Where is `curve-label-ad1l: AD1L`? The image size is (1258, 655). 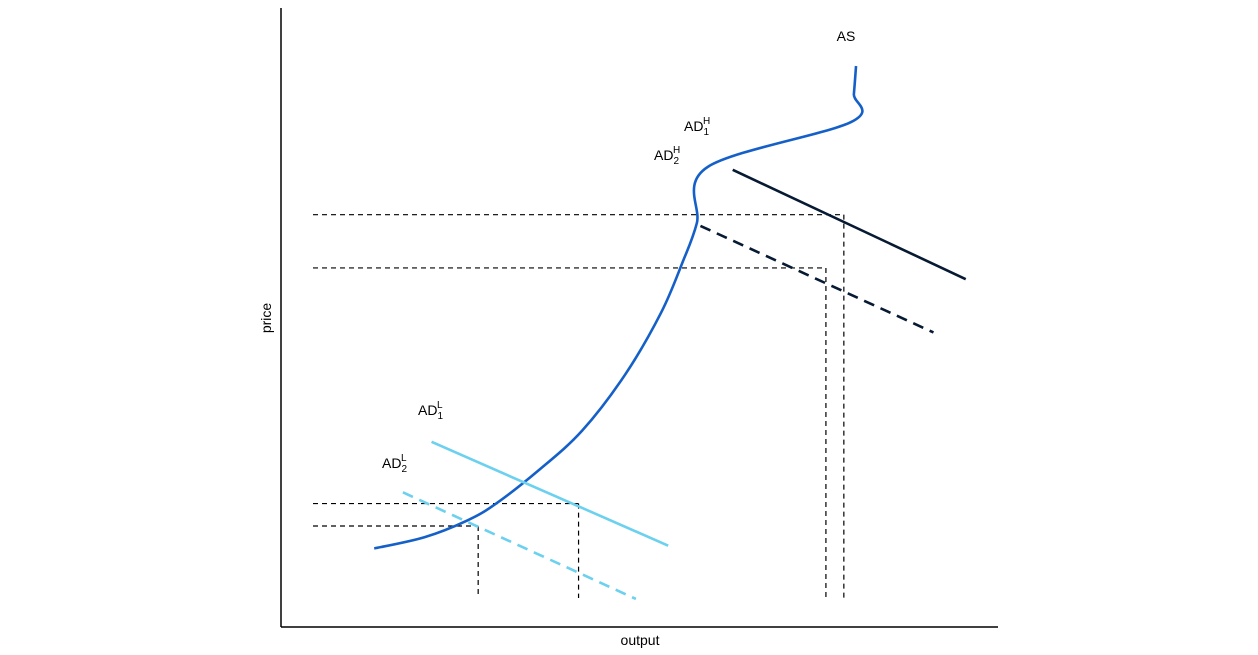
curve-label-ad1l: AD1L is located at coordinates (430, 411).